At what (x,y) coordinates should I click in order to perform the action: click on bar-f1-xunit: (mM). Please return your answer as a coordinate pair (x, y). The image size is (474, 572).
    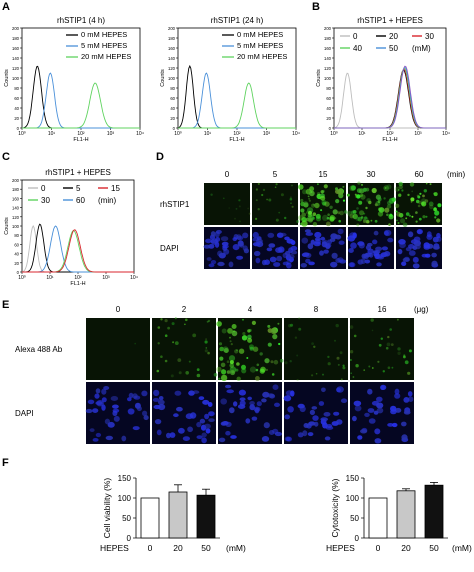
    Looking at the image, I should click on (236, 548).